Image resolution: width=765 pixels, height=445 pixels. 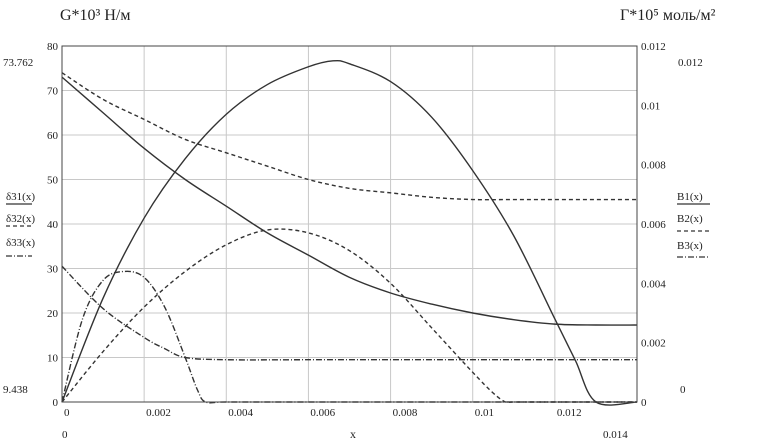 What do you see at coordinates (67, 413) in the screenshot?
I see `x-tick-label: 0` at bounding box center [67, 413].